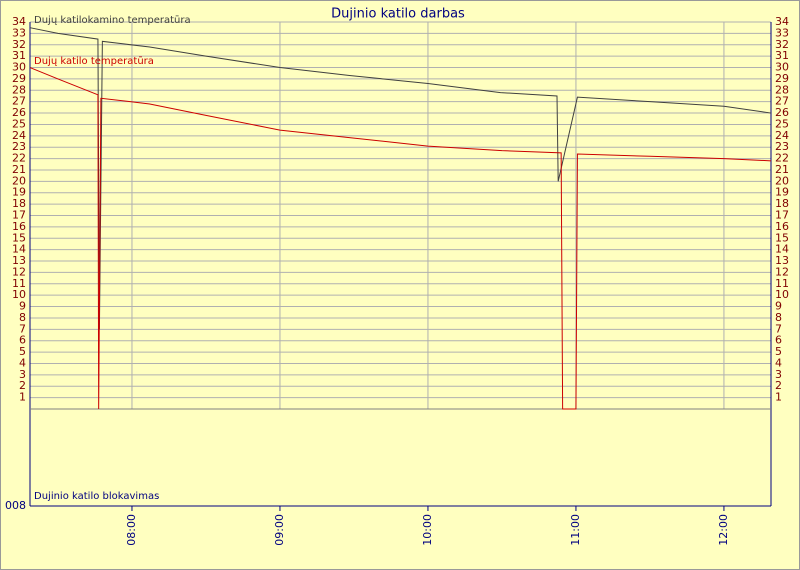 This screenshot has height=570, width=800. Describe the element at coordinates (778, 306) in the screenshot. I see `y-tick-label-right: 9` at that location.